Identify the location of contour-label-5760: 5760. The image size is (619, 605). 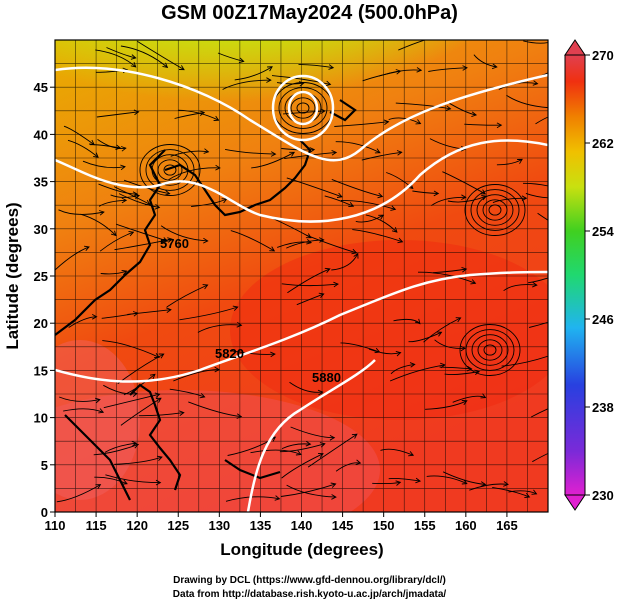
(174, 243).